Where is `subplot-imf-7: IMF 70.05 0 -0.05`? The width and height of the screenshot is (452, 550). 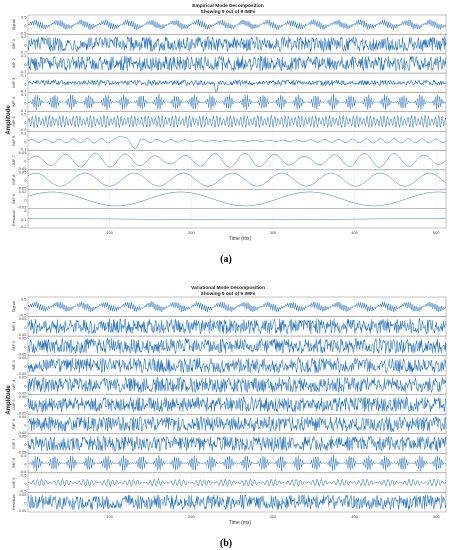 subplot-imf-7: IMF 70.05 0 -0.05 is located at coordinates (229, 160).